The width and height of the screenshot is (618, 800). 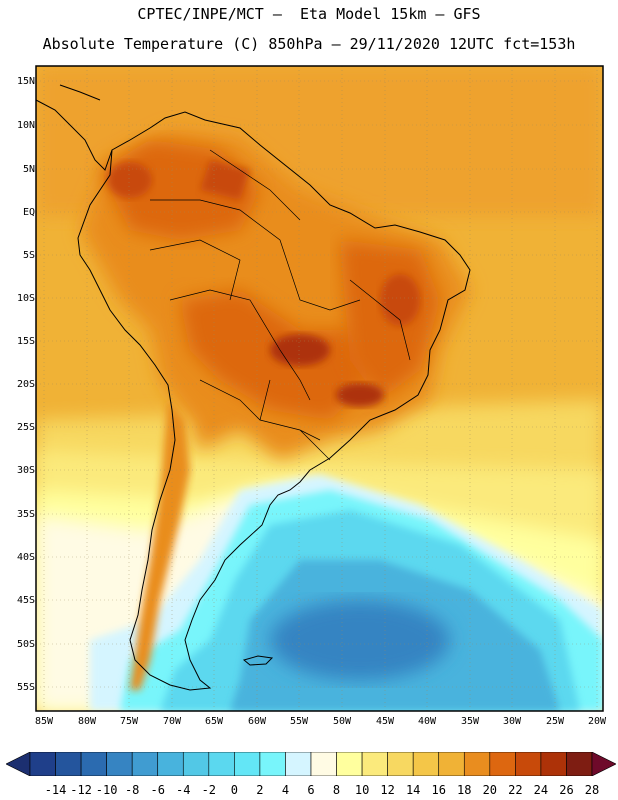 I want to click on field-hot-24-north, so click(x=225, y=180).